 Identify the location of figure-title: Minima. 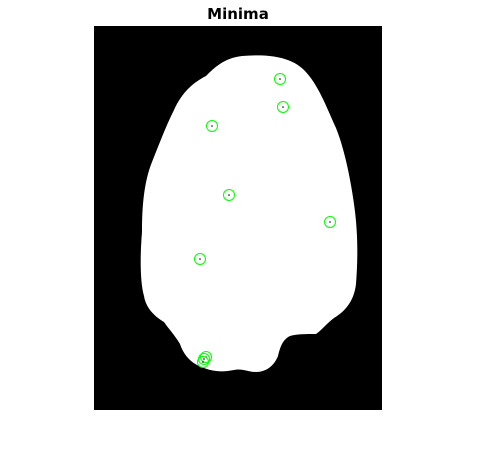
(238, 14).